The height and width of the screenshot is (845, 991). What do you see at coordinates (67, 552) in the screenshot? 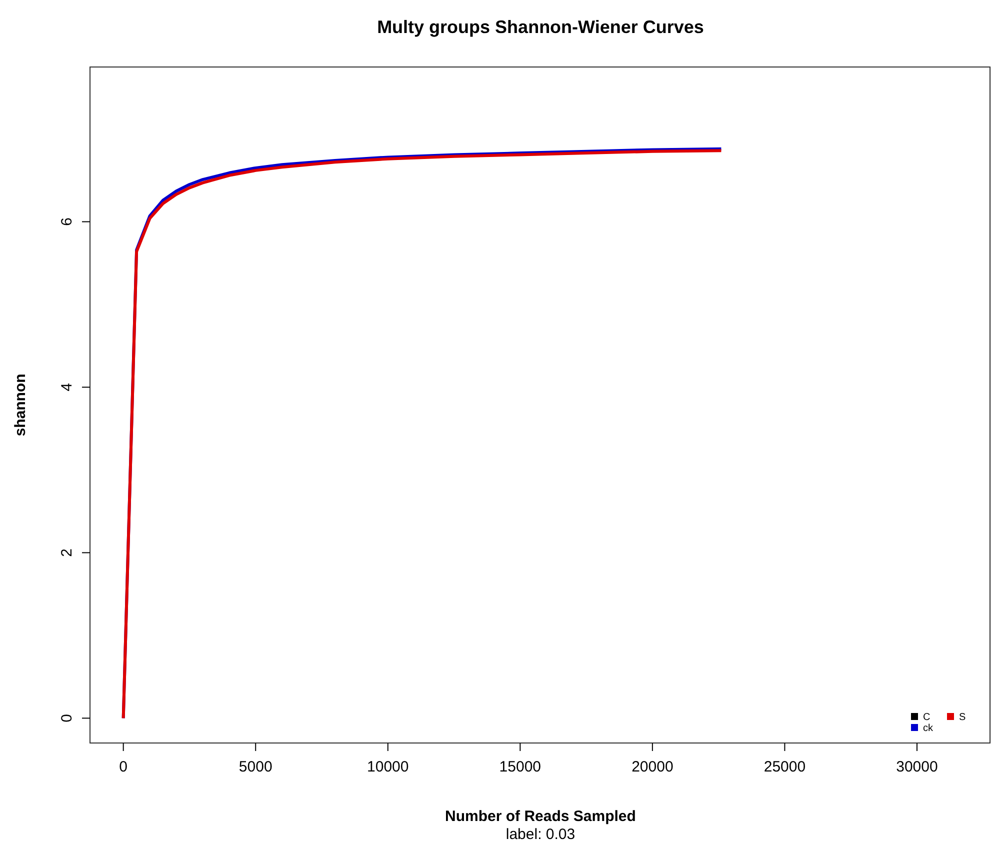
I see `y-tick-label: 2` at bounding box center [67, 552].